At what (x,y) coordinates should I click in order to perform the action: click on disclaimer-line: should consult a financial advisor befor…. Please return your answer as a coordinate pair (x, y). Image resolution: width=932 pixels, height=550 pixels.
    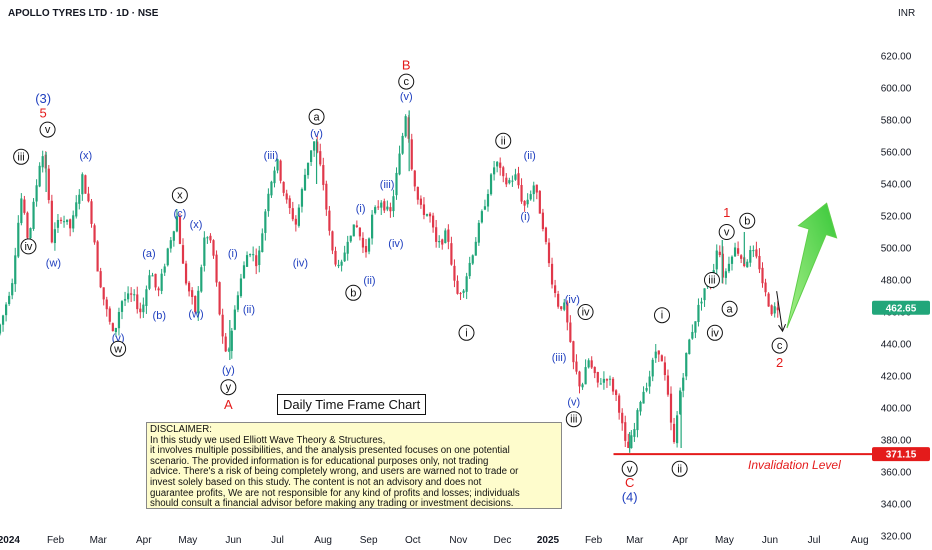
    Looking at the image, I should click on (332, 503).